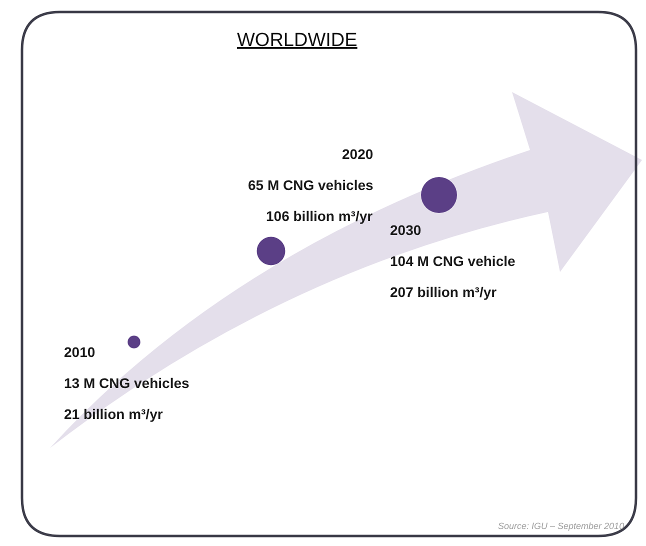 This screenshot has height=546, width=646. Describe the element at coordinates (127, 383) in the screenshot. I see `data-label: 13 M CNG vehicles` at that location.